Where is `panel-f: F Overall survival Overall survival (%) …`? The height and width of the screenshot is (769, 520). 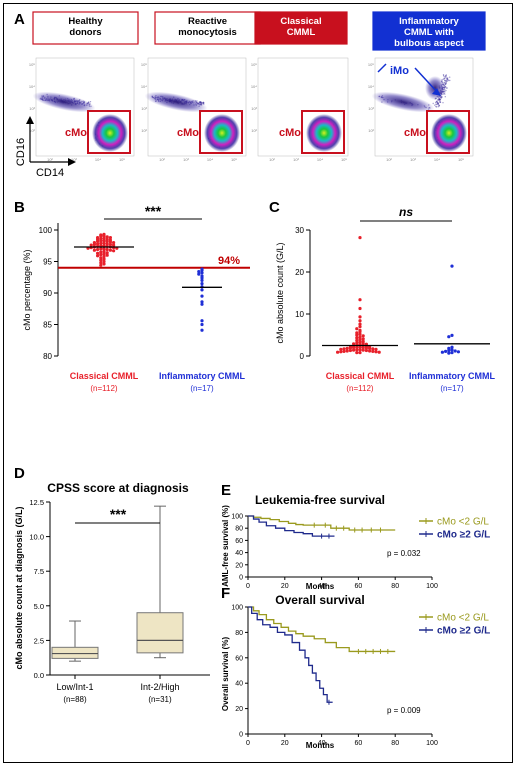 panel-f: F Overall survival Overall survival (%) … is located at coordinates (355, 667).